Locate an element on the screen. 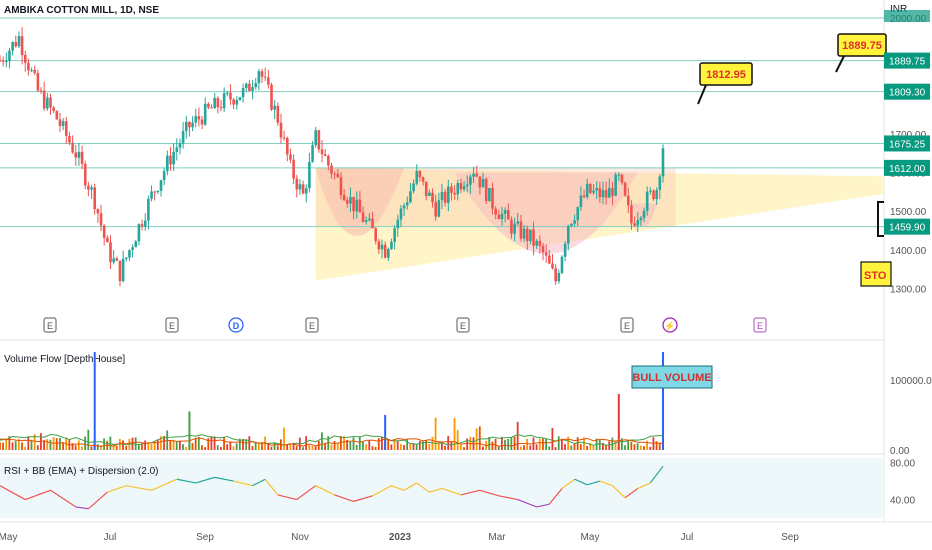 The height and width of the screenshot is (550, 932). split-marker is located at coordinates (670, 325).